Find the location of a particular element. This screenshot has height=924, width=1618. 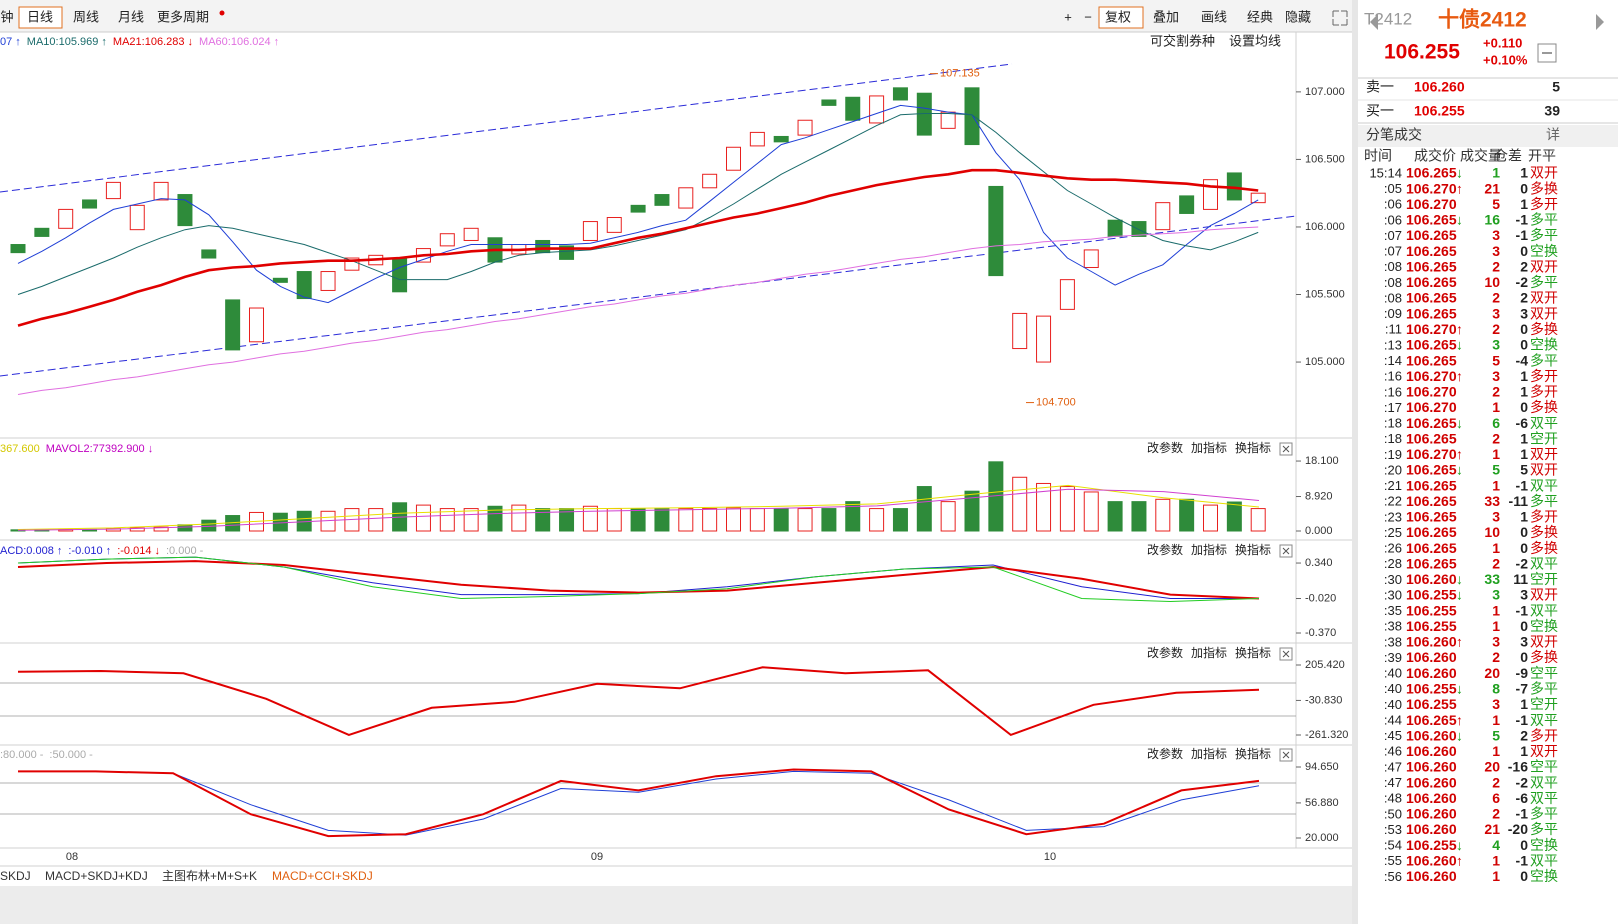

trade-time: :13 is located at coordinates (1393, 344).